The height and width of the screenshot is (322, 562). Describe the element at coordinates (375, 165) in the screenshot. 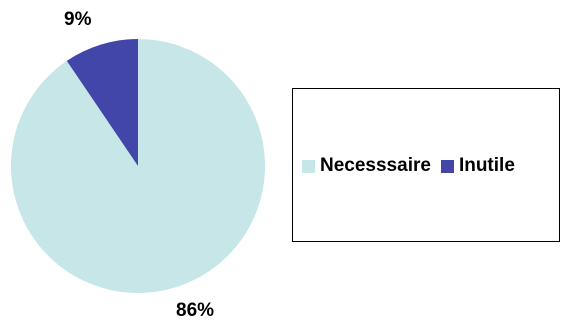

I see `legend-label-necessaire: Necesssaire` at that location.